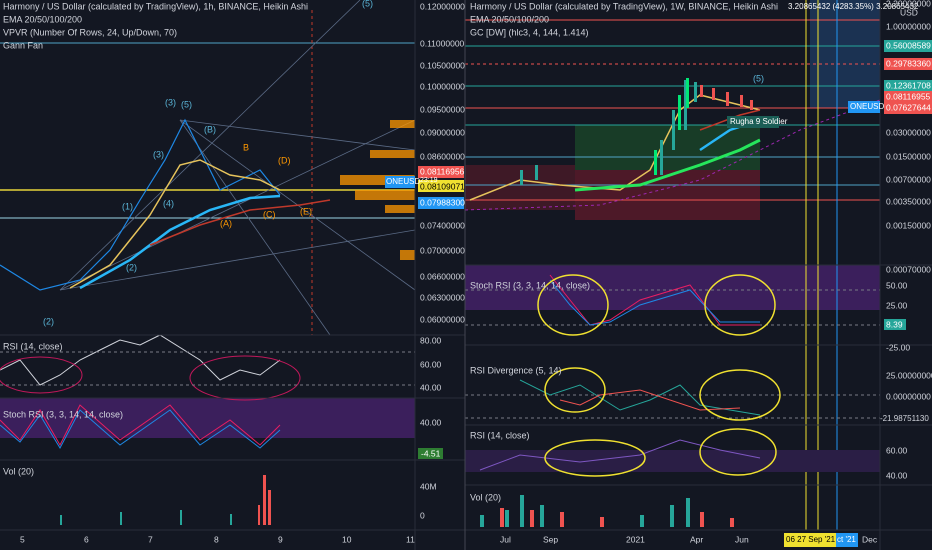  What do you see at coordinates (908, 85) in the screenshot?
I see `price-label: 0.12361708` at bounding box center [908, 85].